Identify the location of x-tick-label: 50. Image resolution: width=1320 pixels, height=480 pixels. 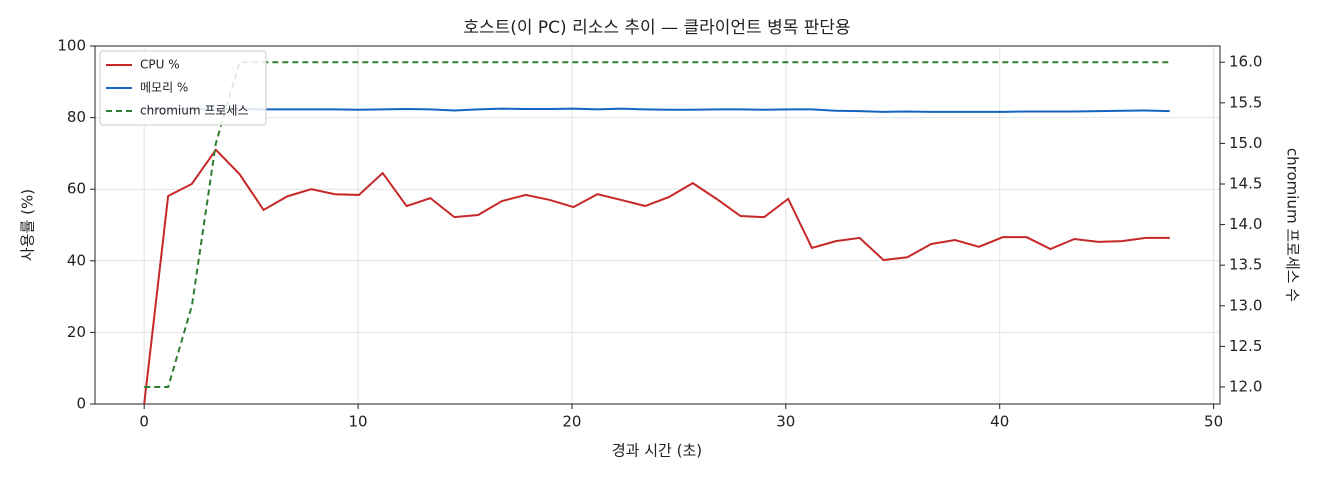
(1213, 422).